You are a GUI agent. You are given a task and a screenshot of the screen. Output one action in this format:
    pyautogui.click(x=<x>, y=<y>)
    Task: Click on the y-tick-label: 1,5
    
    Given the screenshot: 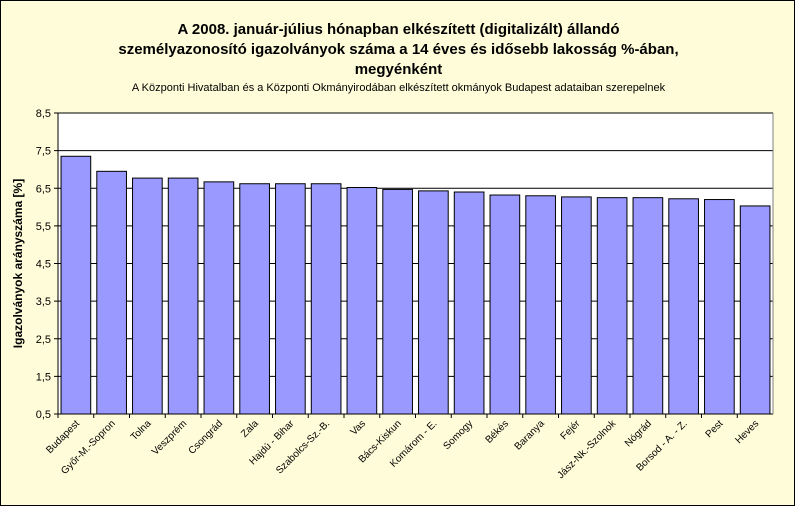 What is the action you would take?
    pyautogui.click(x=43, y=377)
    